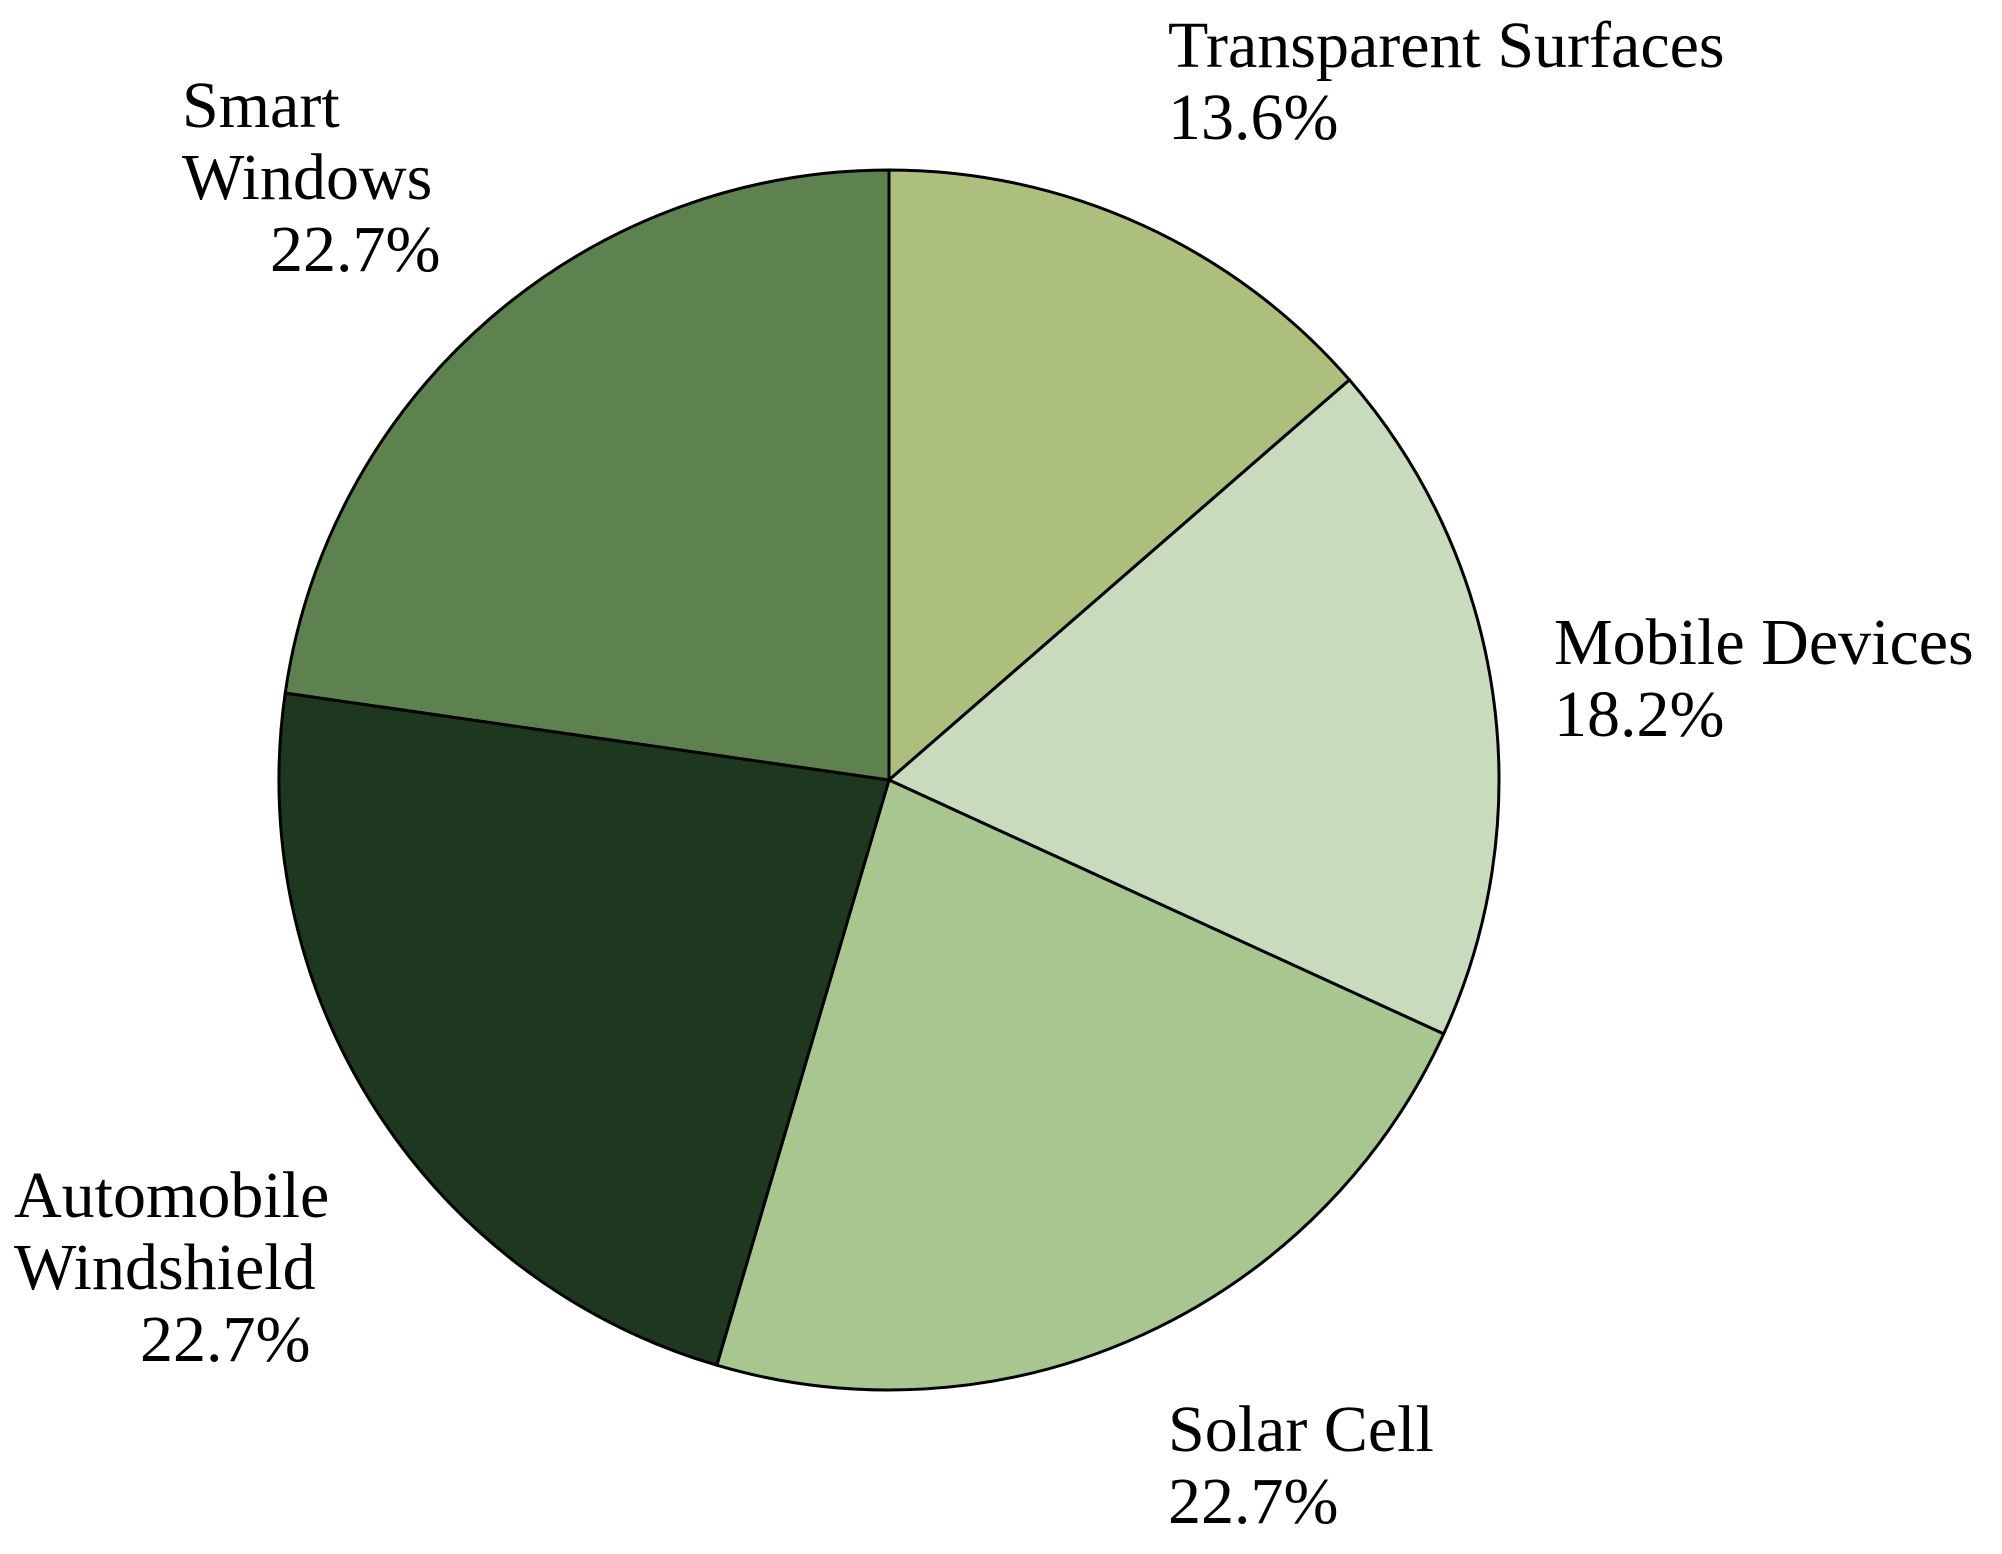 The image size is (2002, 1554). I want to click on label-transparent-surfaces-name: Transparent Surfaces, so click(1446, 45).